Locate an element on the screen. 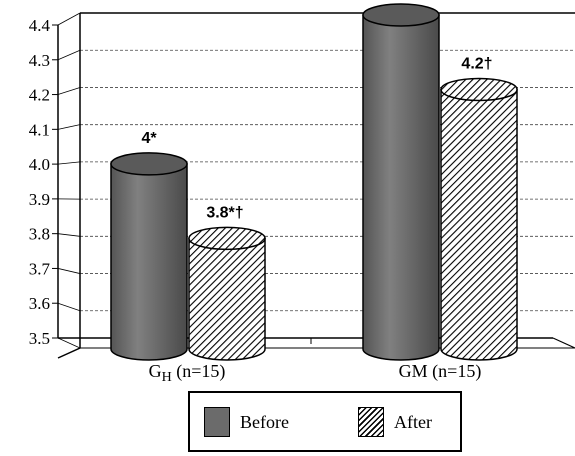 This screenshot has height=456, width=575. y-tick-label: 4.1 is located at coordinates (39, 129).